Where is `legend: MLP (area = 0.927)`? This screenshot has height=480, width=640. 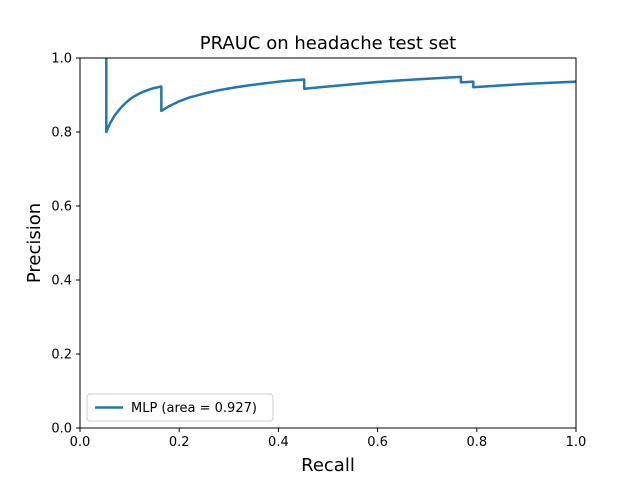
legend: MLP (area = 0.927) is located at coordinates (180, 407).